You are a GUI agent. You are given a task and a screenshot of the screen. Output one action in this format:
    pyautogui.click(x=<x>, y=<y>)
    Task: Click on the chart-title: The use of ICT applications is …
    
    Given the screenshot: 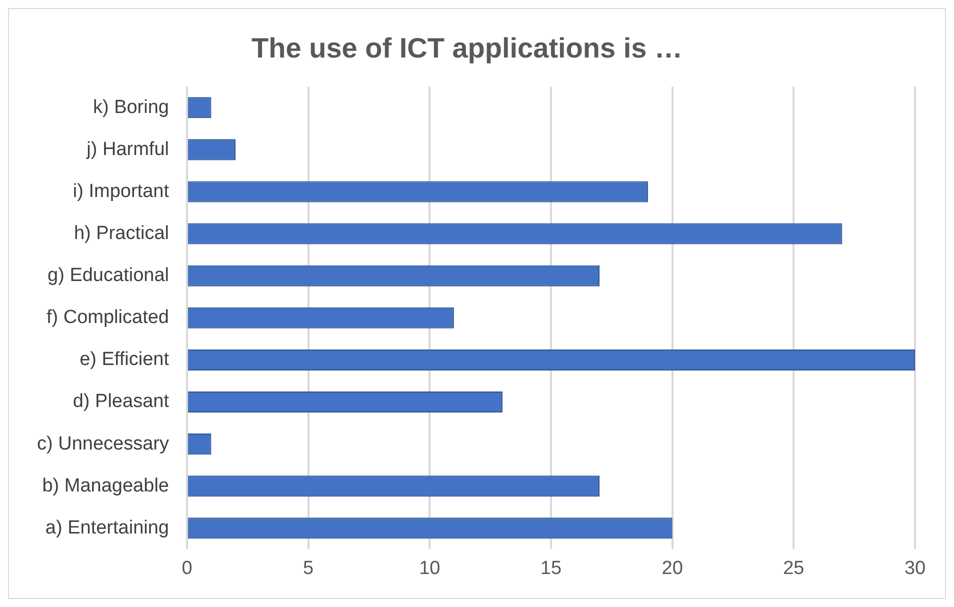 What is the action you would take?
    pyautogui.click(x=467, y=48)
    